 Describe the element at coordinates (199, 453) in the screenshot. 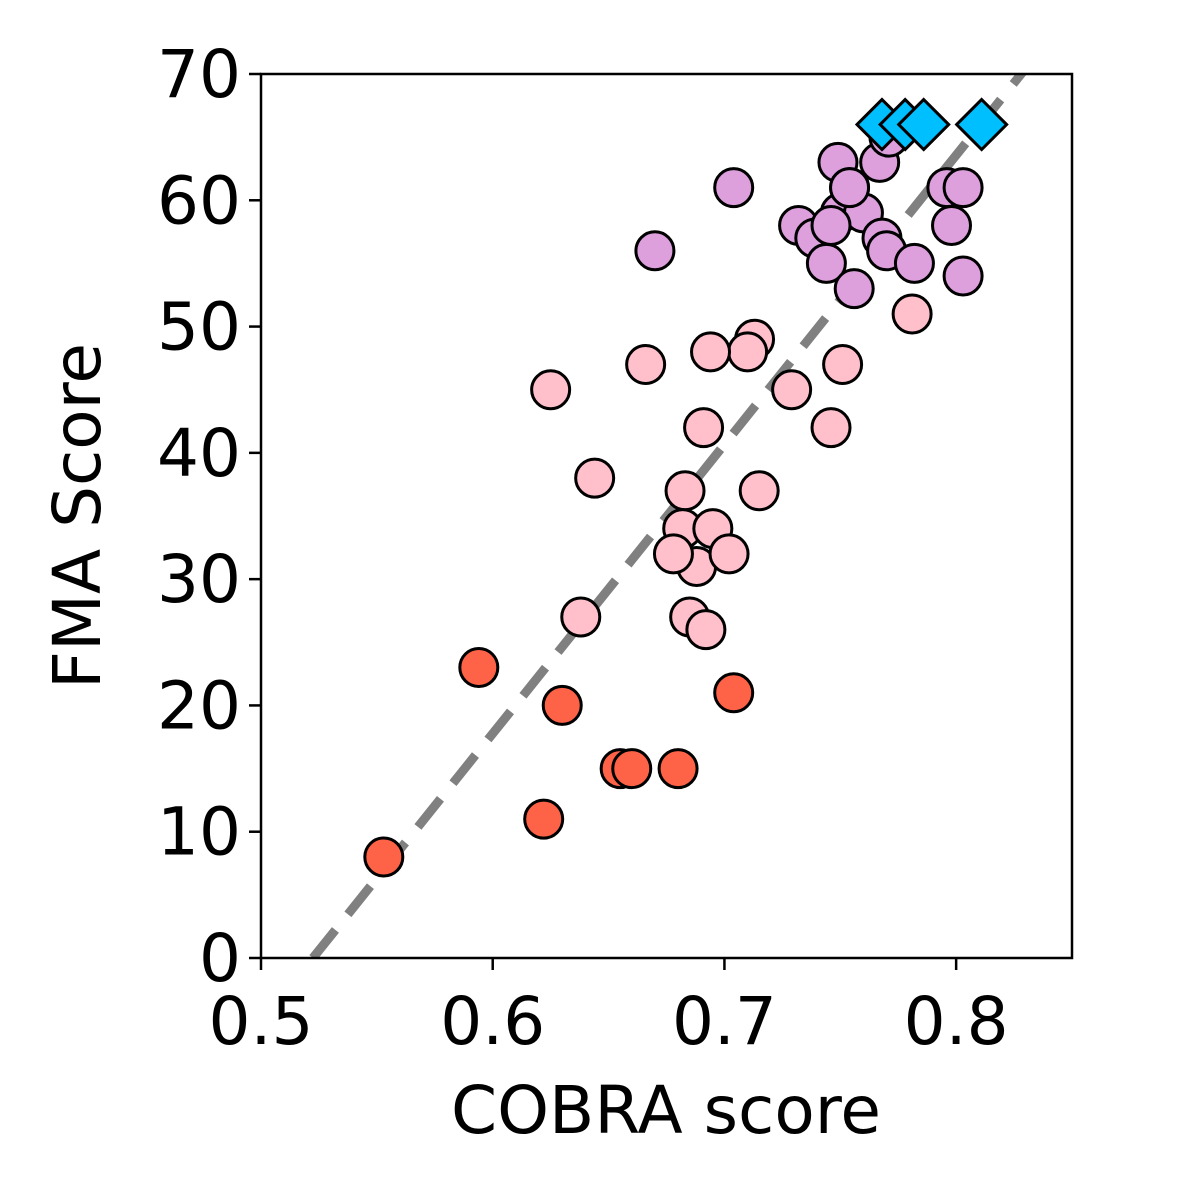

I see `y-tick-label: 40` at that location.